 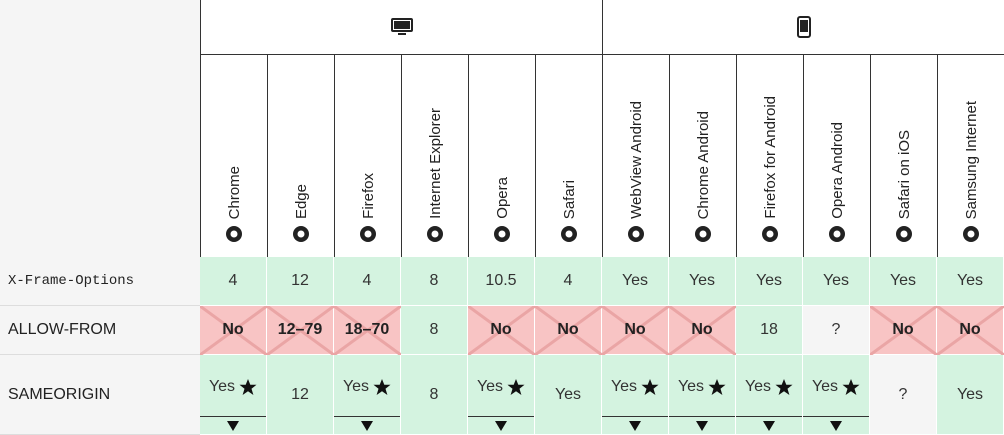 What do you see at coordinates (569, 199) in the screenshot?
I see `browser-name: Safari` at bounding box center [569, 199].